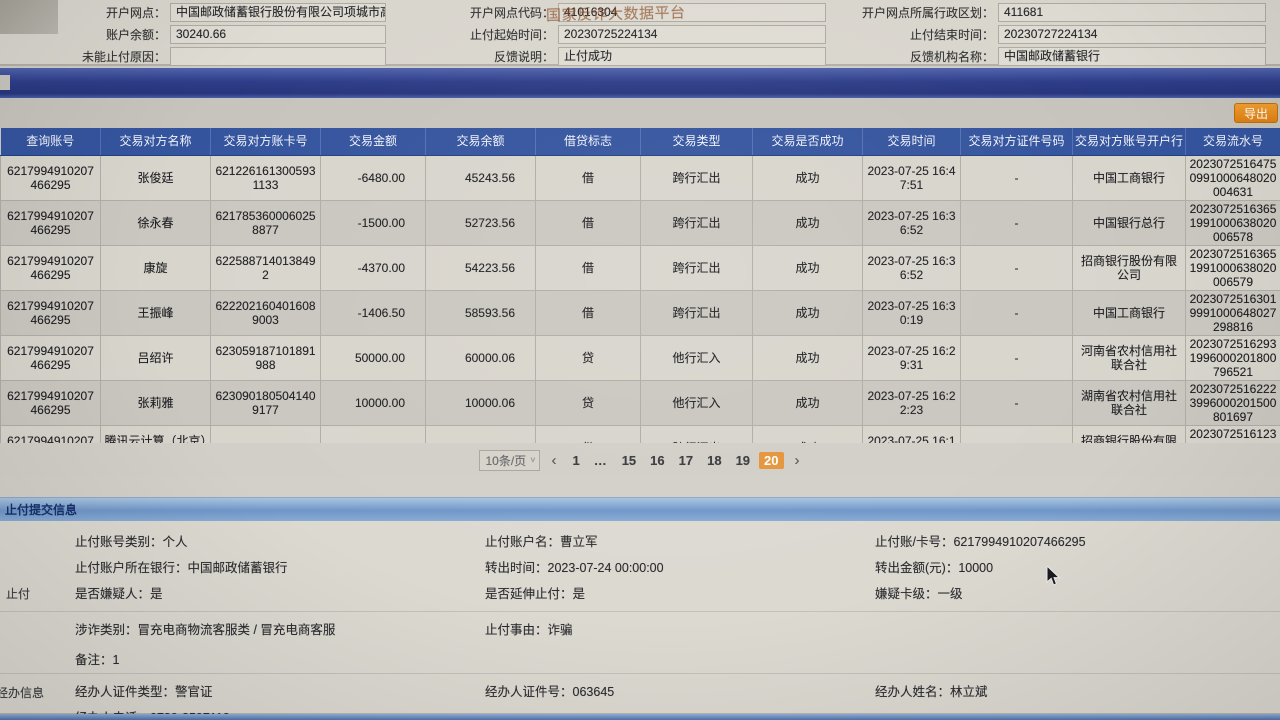 Image resolution: width=1280 pixels, height=720 pixels. Describe the element at coordinates (373, 312) in the screenshot. I see `table-cell: -1406.50` at that location.